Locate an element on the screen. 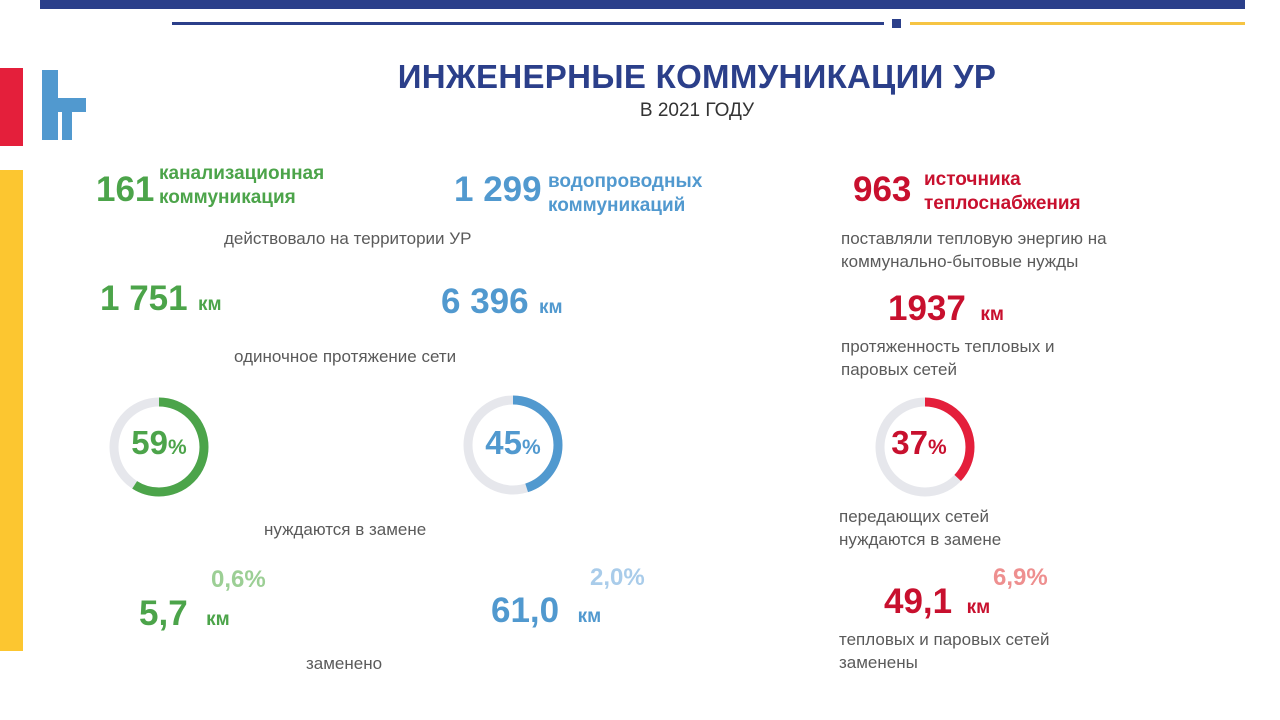 This screenshot has height=720, width=1280. heat-length: 1937 км is located at coordinates (946, 308).